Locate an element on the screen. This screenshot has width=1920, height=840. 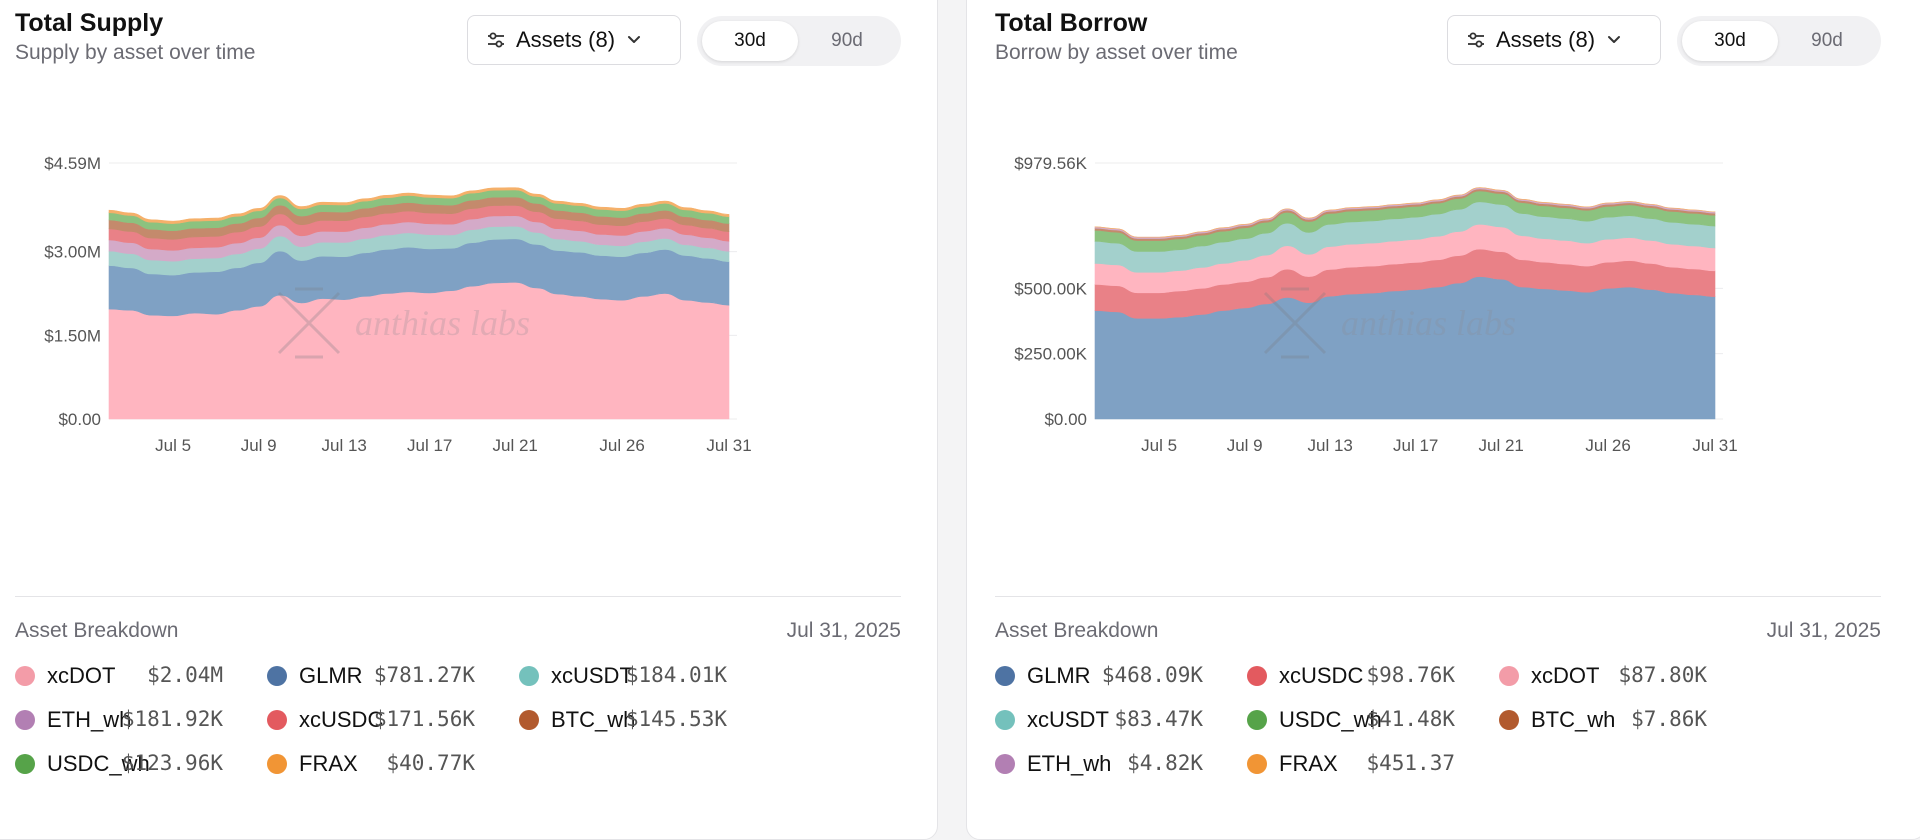
sliders-icon is located at coordinates (1476, 40).